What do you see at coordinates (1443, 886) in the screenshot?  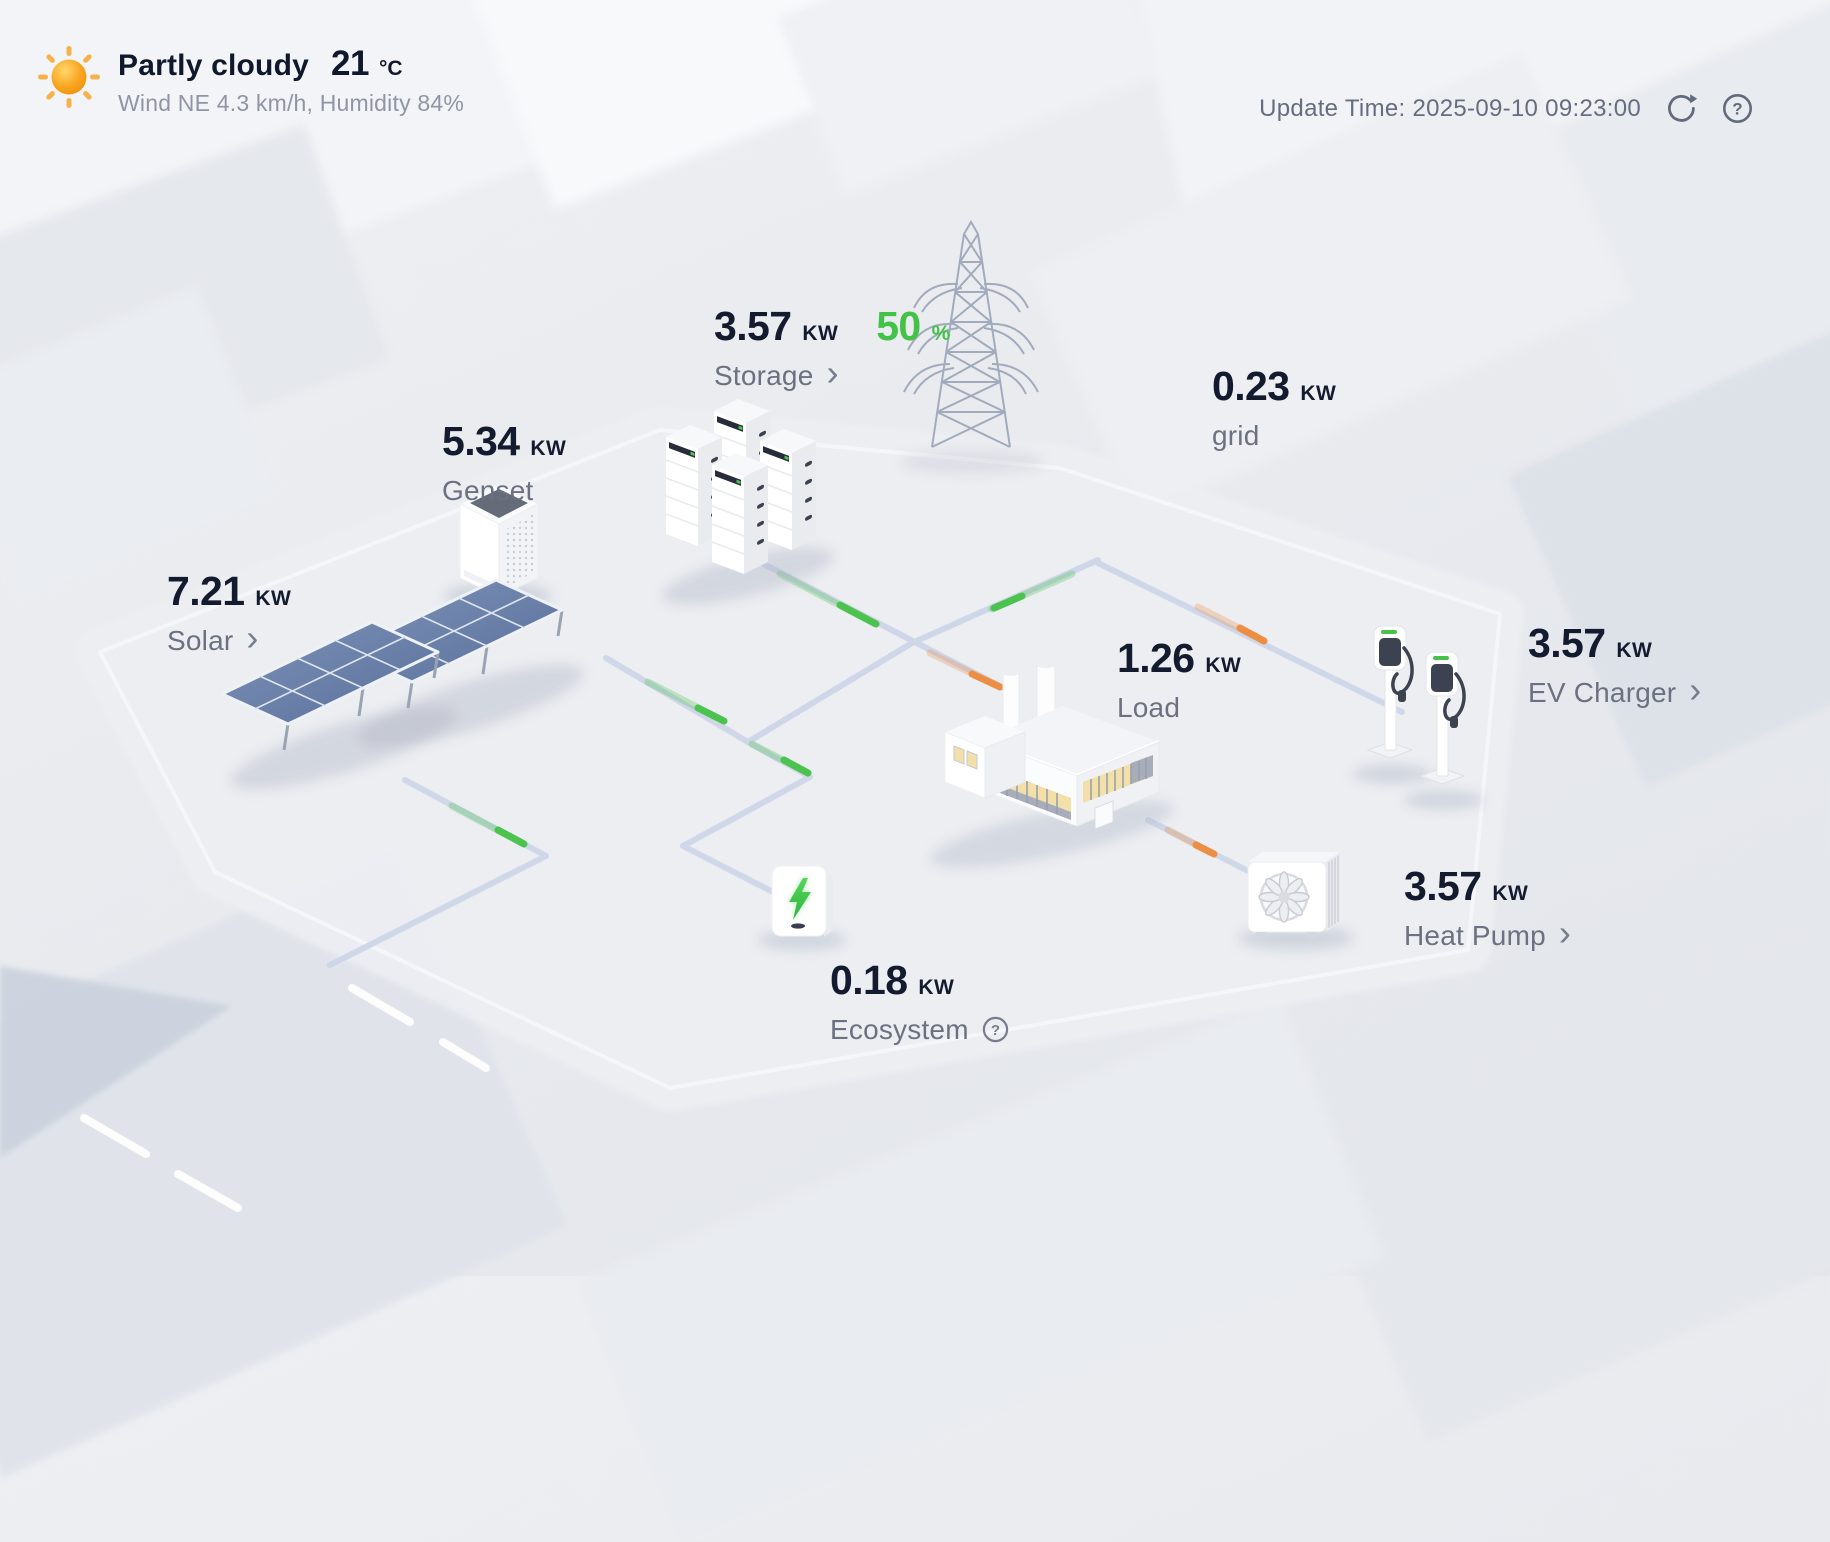 I see `heat-pump-value: 3.57` at bounding box center [1443, 886].